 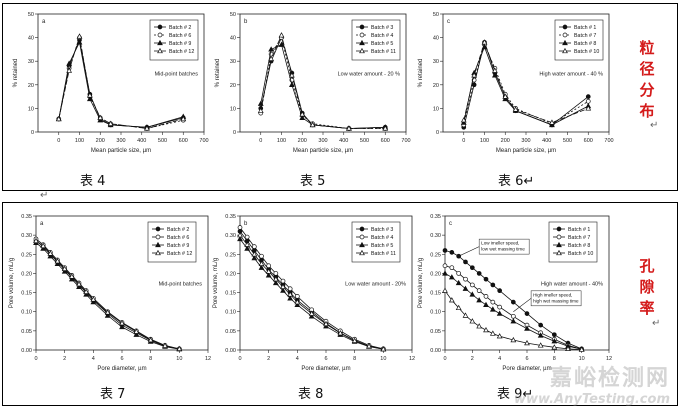 I want to click on y-tick-label: 0.20, so click(x=435, y=274).